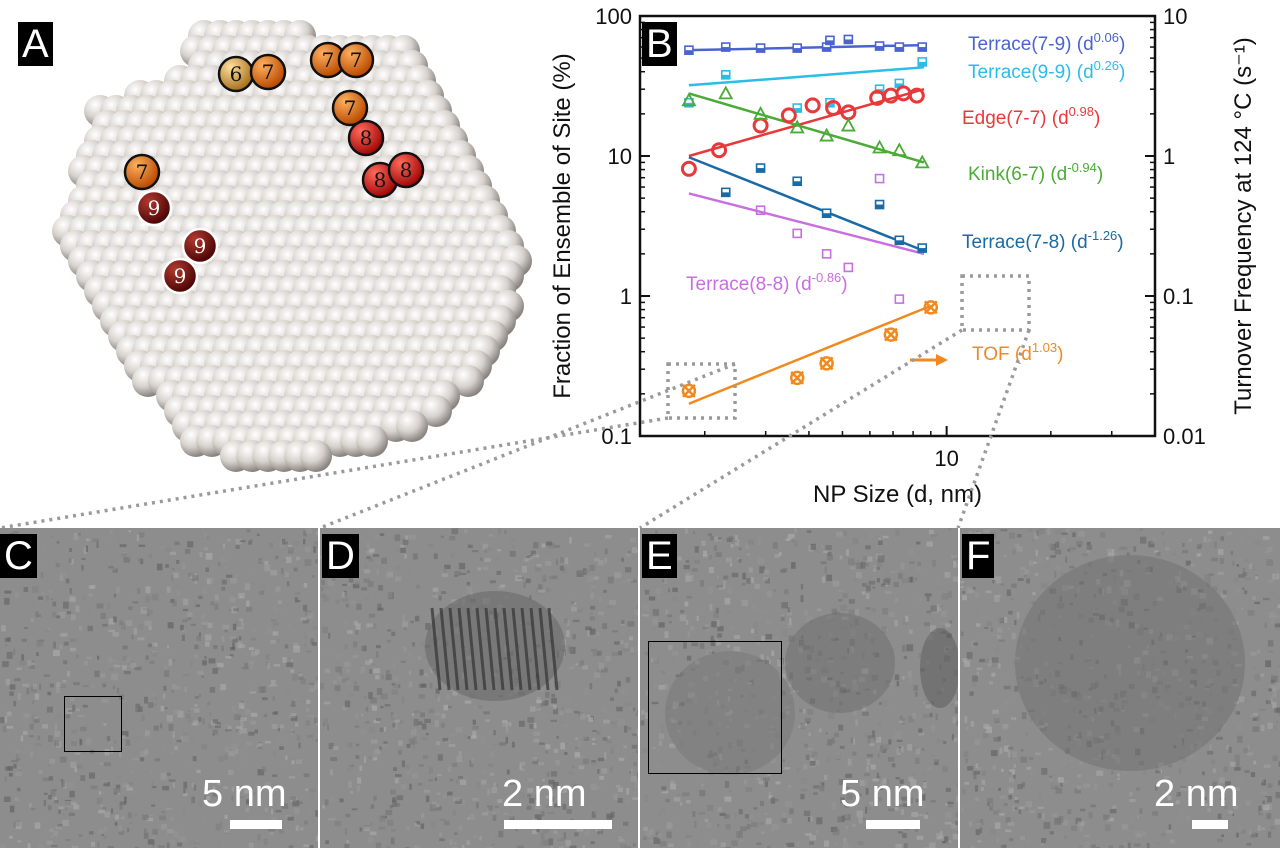 This screenshot has height=848, width=1280. What do you see at coordinates (1103, 235) in the screenshot?
I see `series-exponent: -1.26` at bounding box center [1103, 235].